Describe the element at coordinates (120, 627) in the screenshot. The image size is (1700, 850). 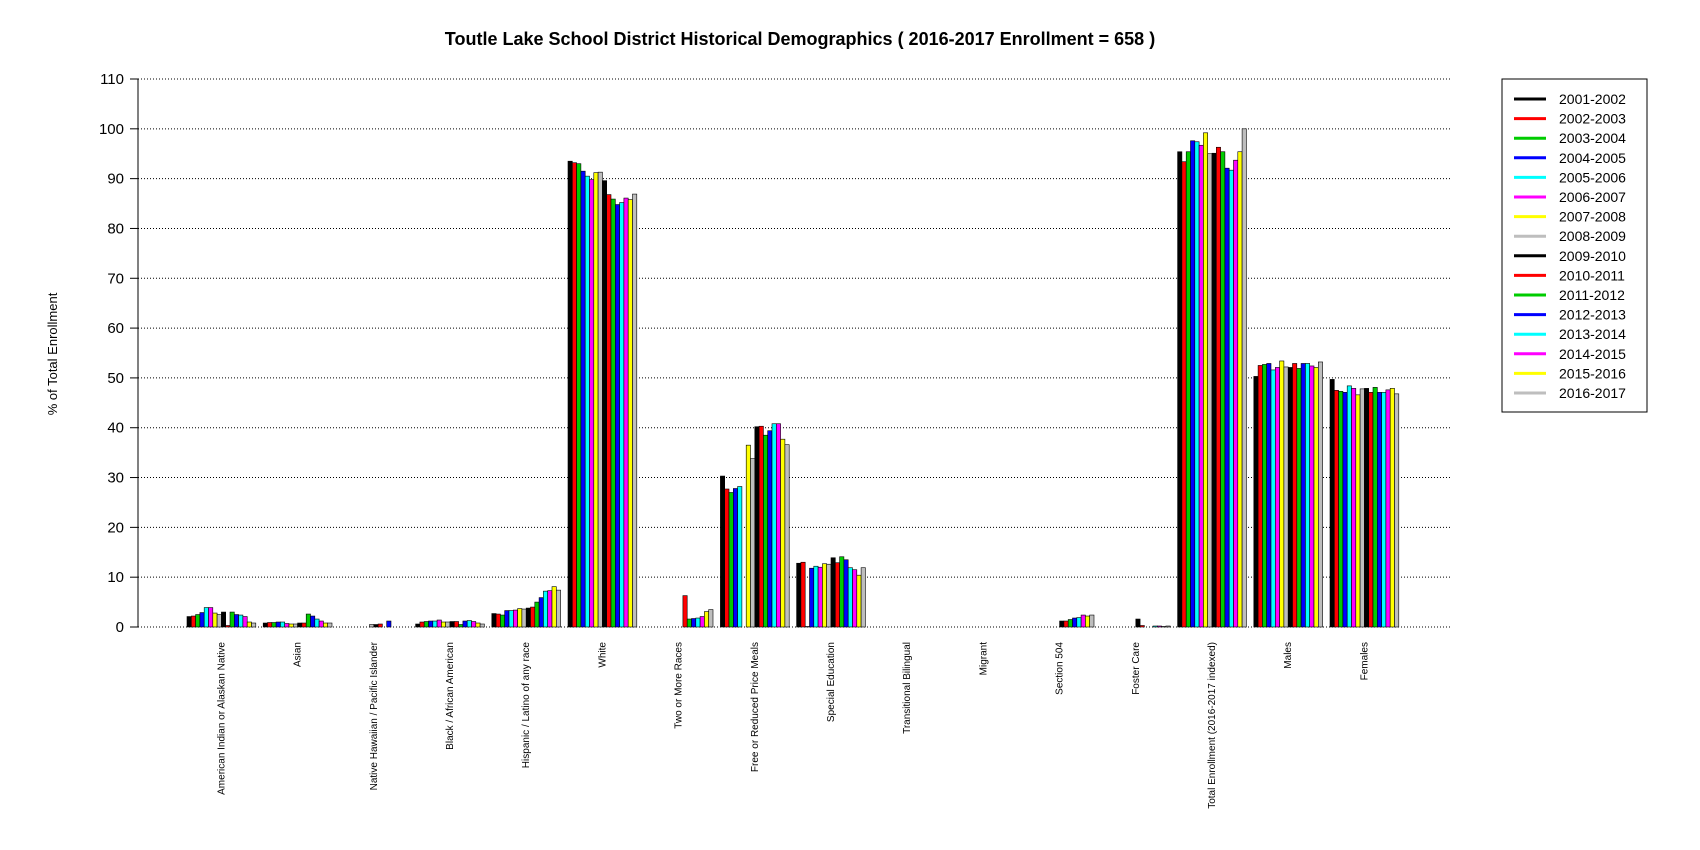
I see `y-tick-label: 0` at that location.